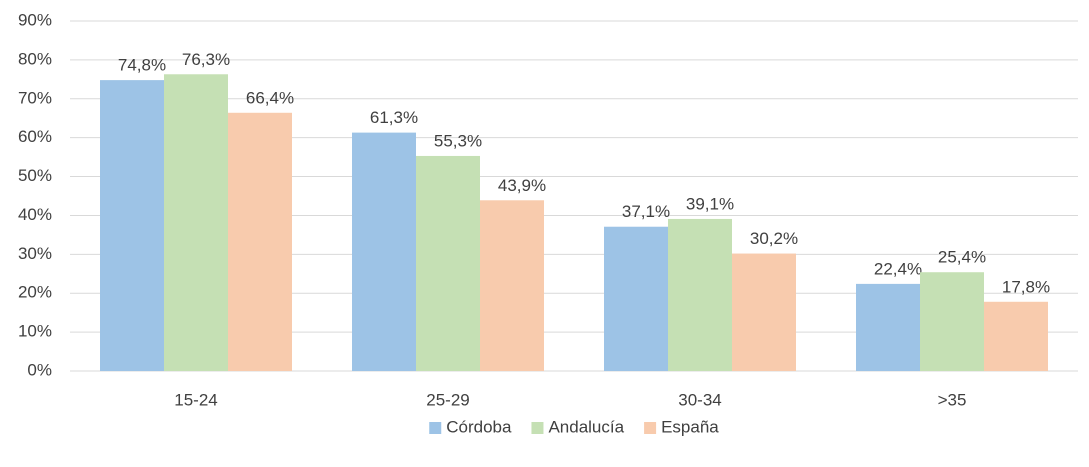  I want to click on x-tick-label: >35, so click(952, 399).